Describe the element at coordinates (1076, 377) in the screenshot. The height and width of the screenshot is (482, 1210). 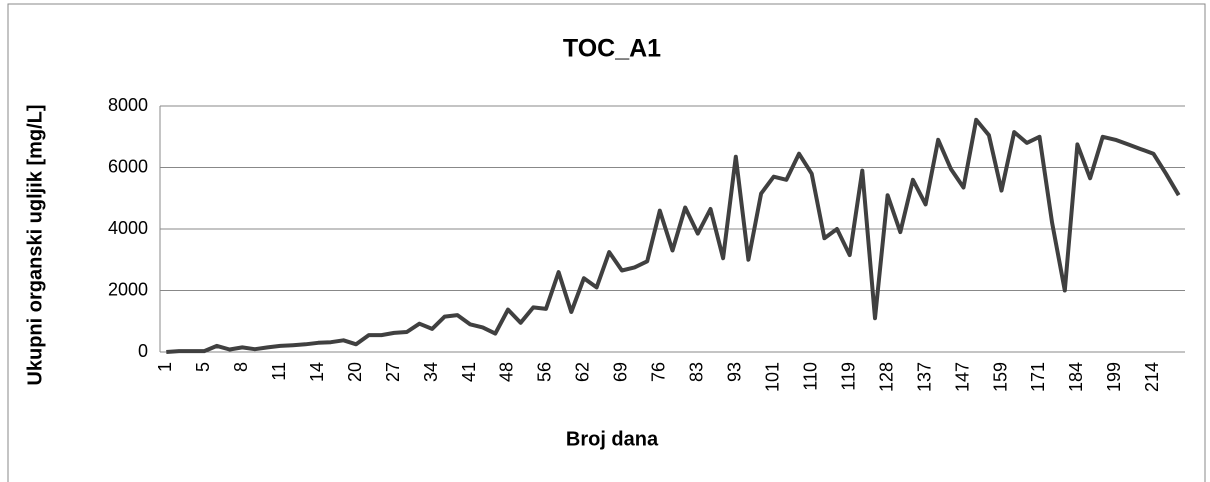
I see `x-tick-label: 184` at that location.